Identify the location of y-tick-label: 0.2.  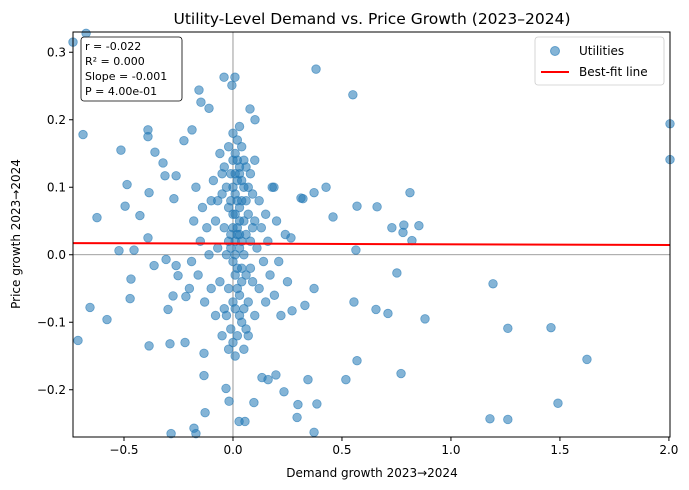
(56, 120).